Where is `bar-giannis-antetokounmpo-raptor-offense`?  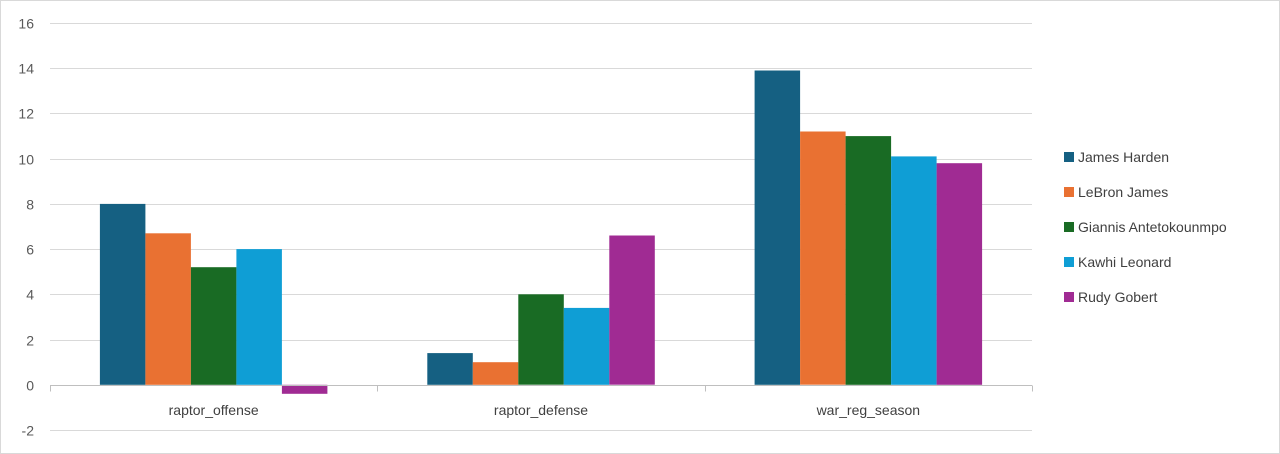 bar-giannis-antetokounmpo-raptor-offense is located at coordinates (213, 326).